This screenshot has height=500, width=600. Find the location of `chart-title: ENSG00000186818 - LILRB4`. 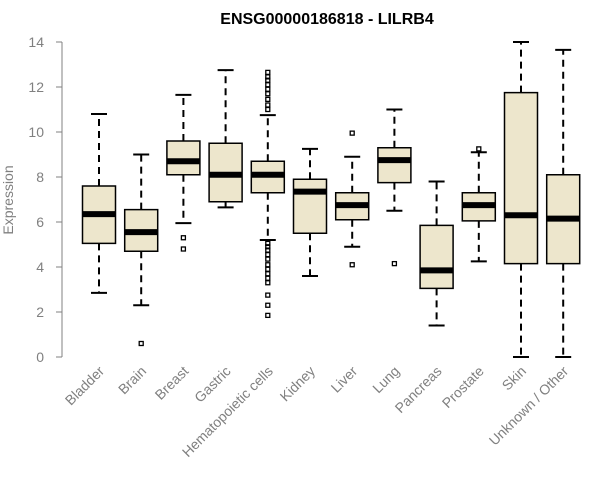

chart-title: ENSG00000186818 - LILRB4 is located at coordinates (327, 19).